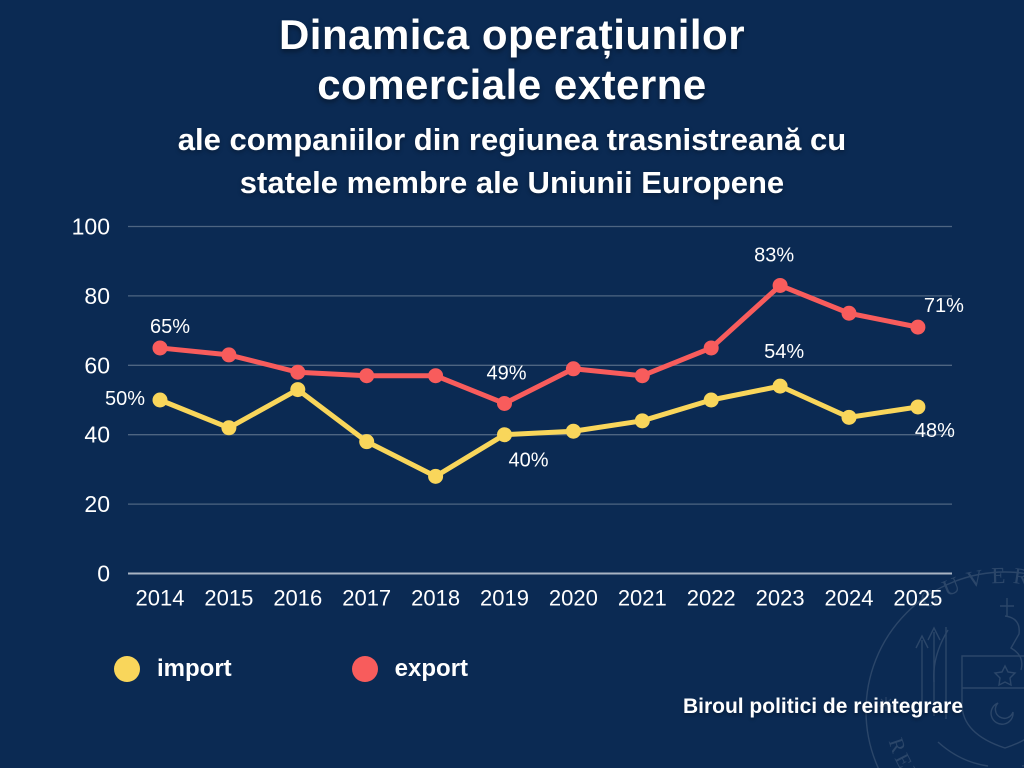  Describe the element at coordinates (97, 435) in the screenshot. I see `y-axis-tick-label: 40` at that location.